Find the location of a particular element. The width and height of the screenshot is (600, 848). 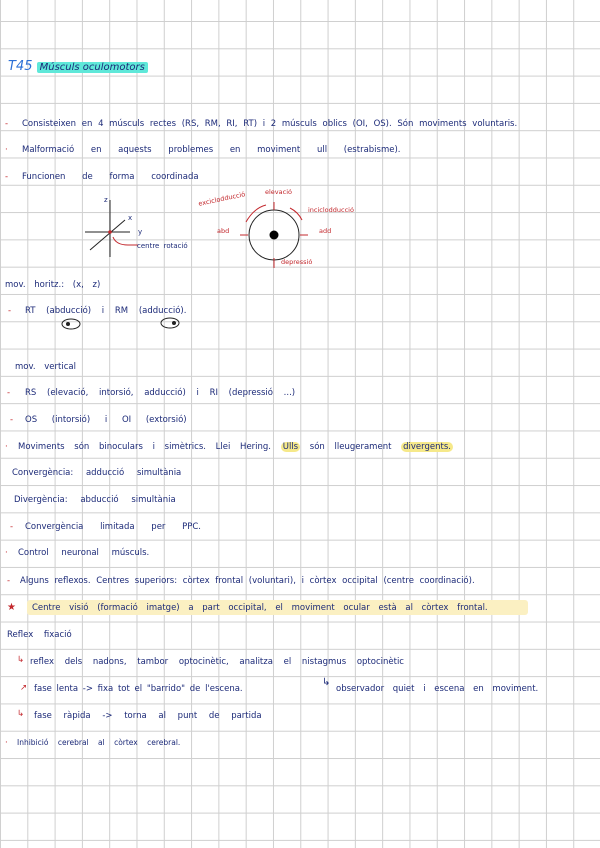

x-label: x is located at coordinates (130, 218).